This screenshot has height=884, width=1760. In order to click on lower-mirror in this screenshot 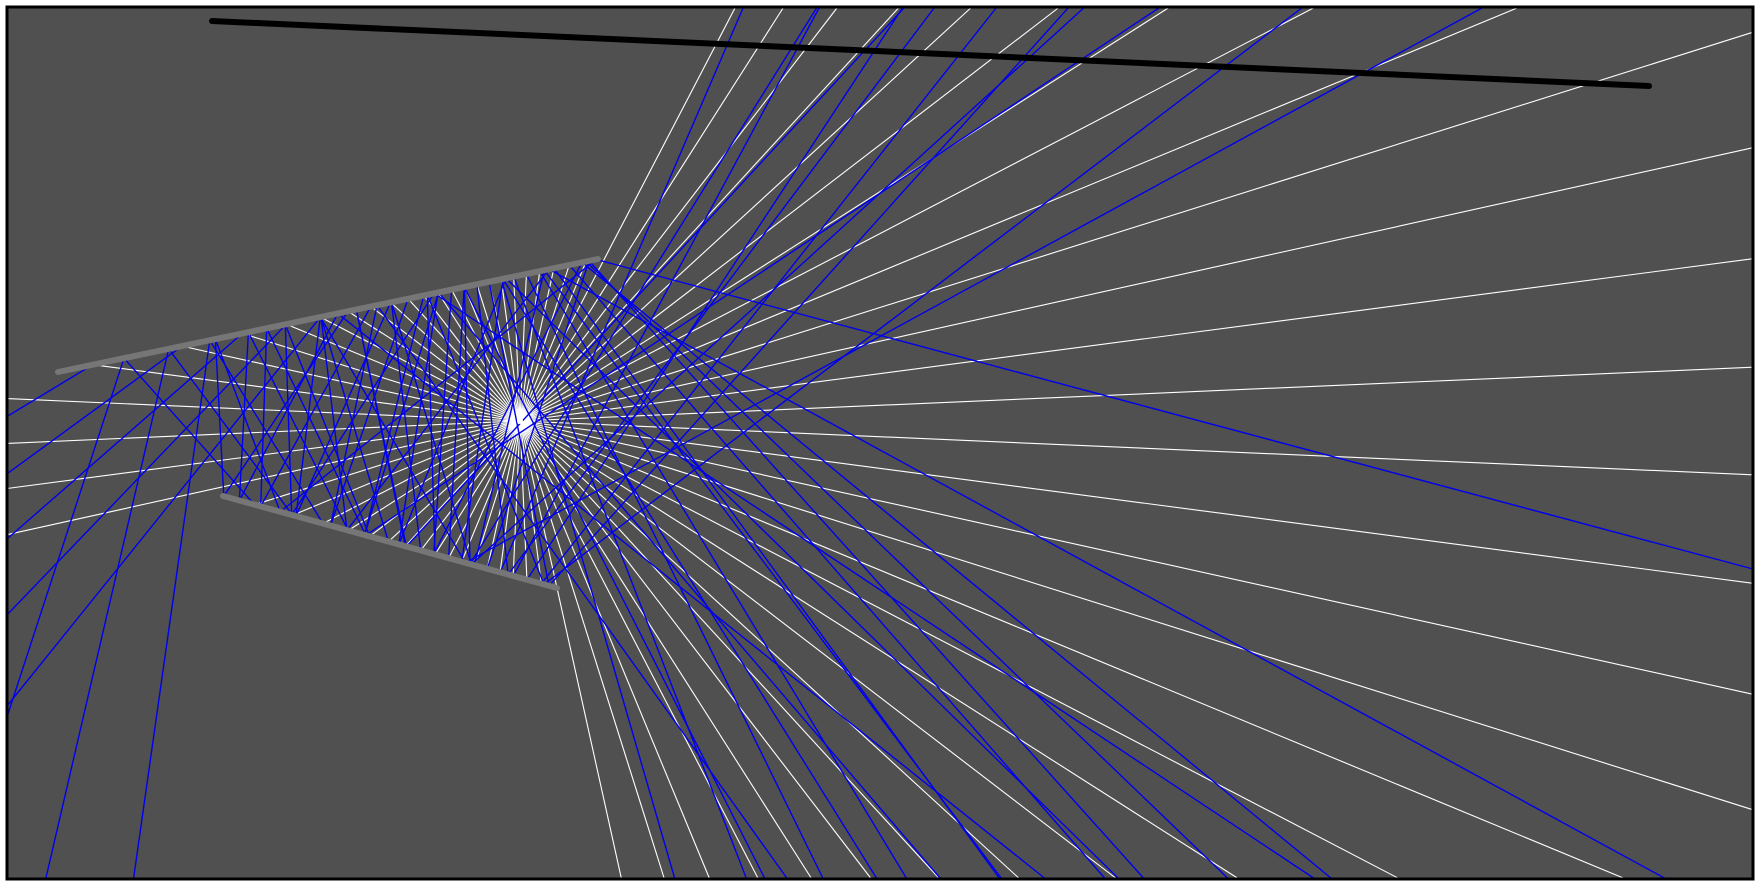, I will do `click(390, 542)`.